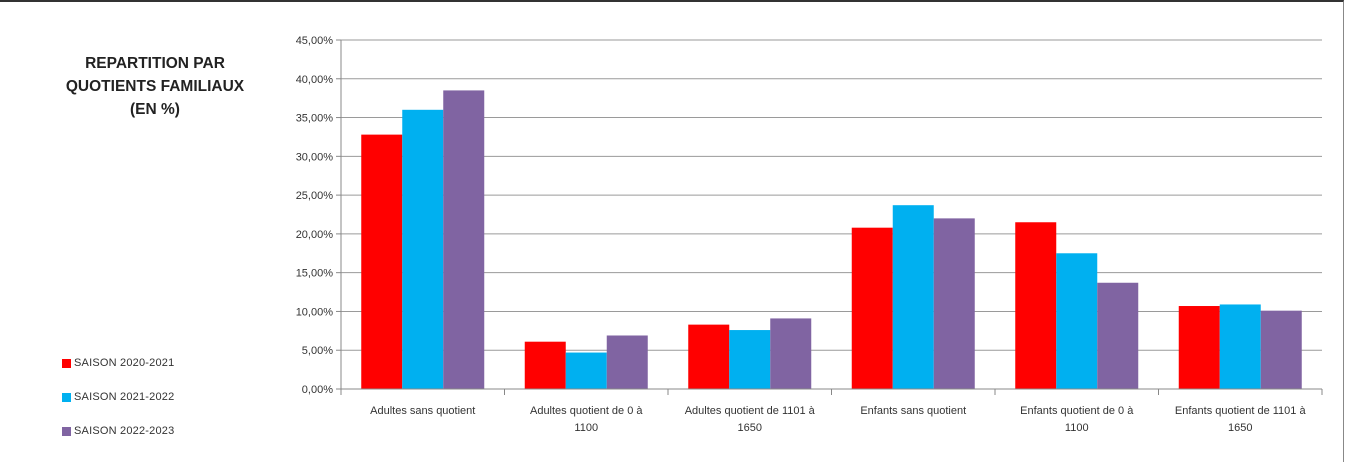  I want to click on x-tick-label-line: Adultes quotient de 1101 à, so click(750, 411).